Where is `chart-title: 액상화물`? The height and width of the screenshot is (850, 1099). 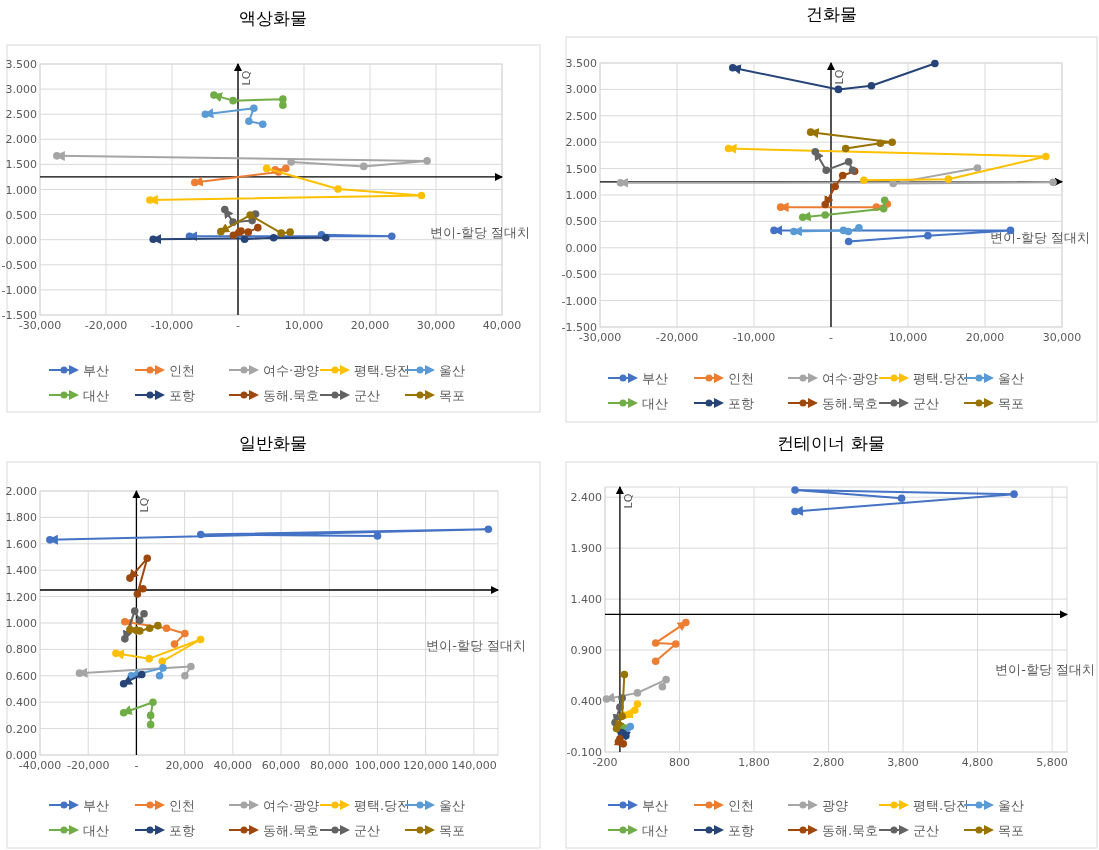 chart-title: 액상화물 is located at coordinates (273, 18).